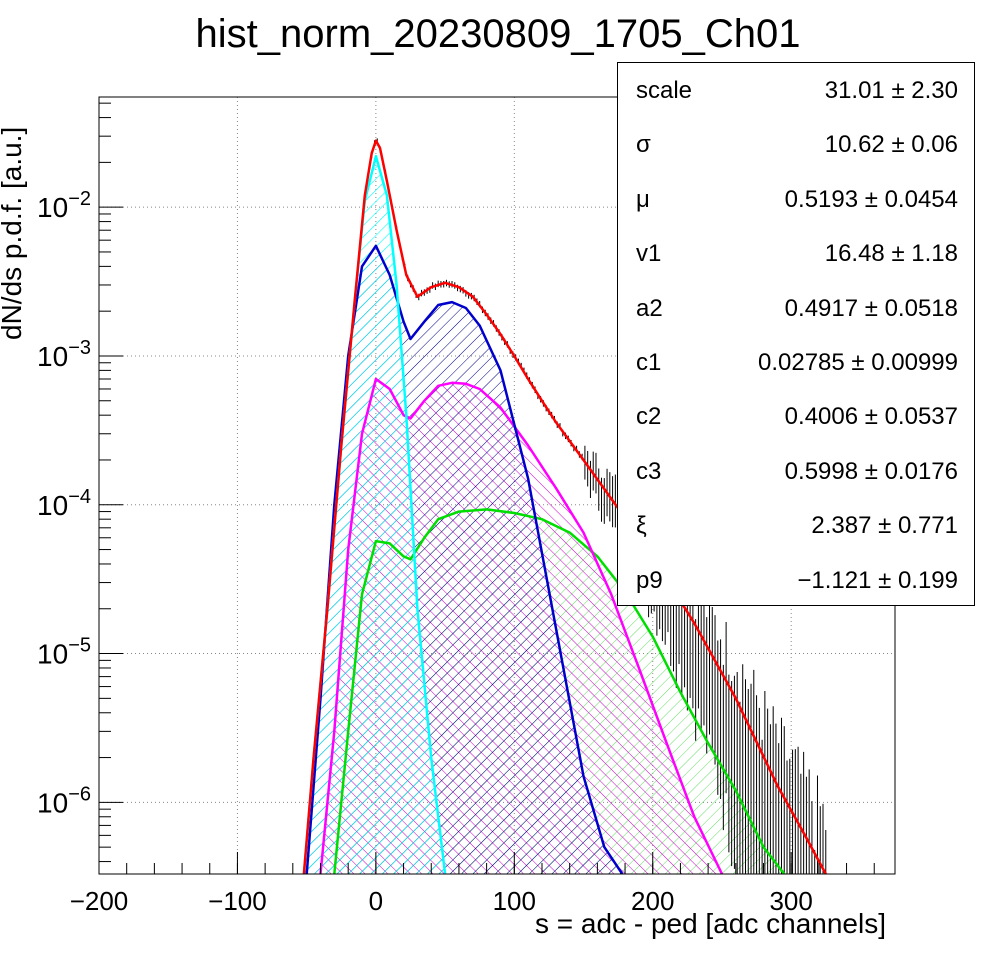 Image resolution: width=996 pixels, height=972 pixels. Describe the element at coordinates (64, 205) in the screenshot. I see `y-tick-label: 10⁻²` at that location.